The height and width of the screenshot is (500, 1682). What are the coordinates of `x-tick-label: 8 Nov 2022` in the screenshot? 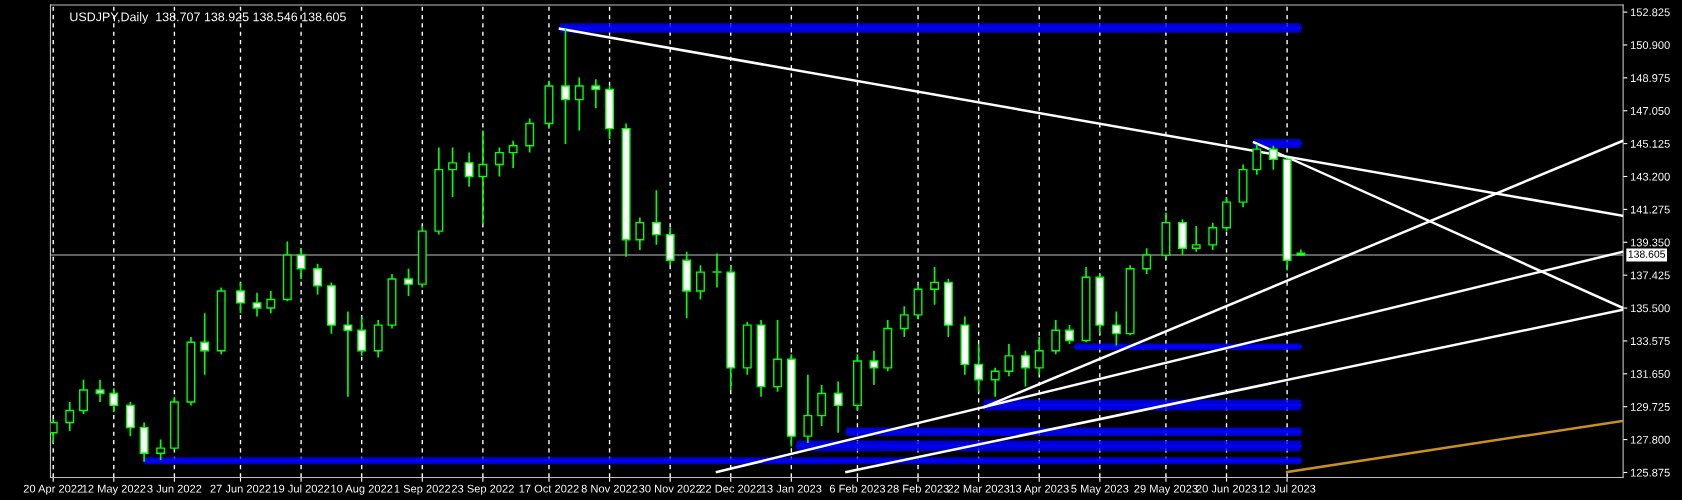 It's located at (609, 488).